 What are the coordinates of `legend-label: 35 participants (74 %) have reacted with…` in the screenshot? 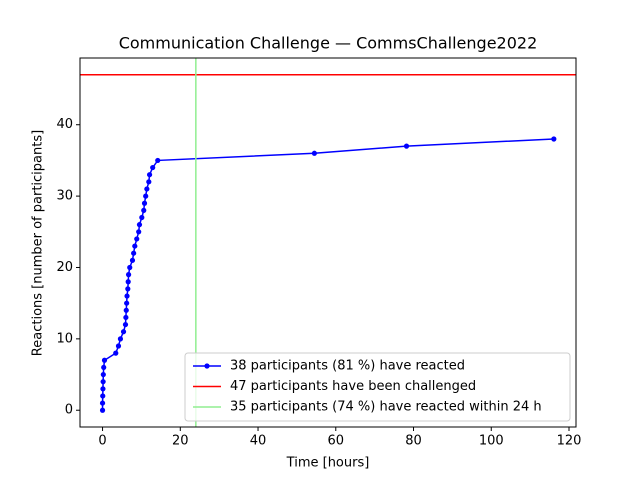 It's located at (386, 407).